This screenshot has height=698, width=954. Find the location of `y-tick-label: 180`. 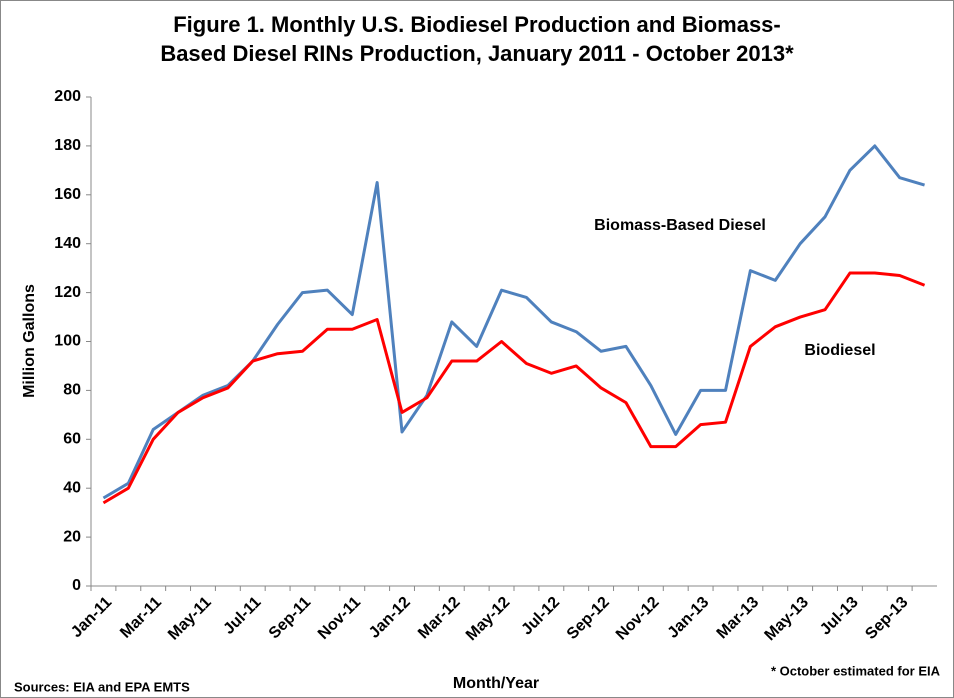

y-tick-label: 180 is located at coordinates (67, 145).